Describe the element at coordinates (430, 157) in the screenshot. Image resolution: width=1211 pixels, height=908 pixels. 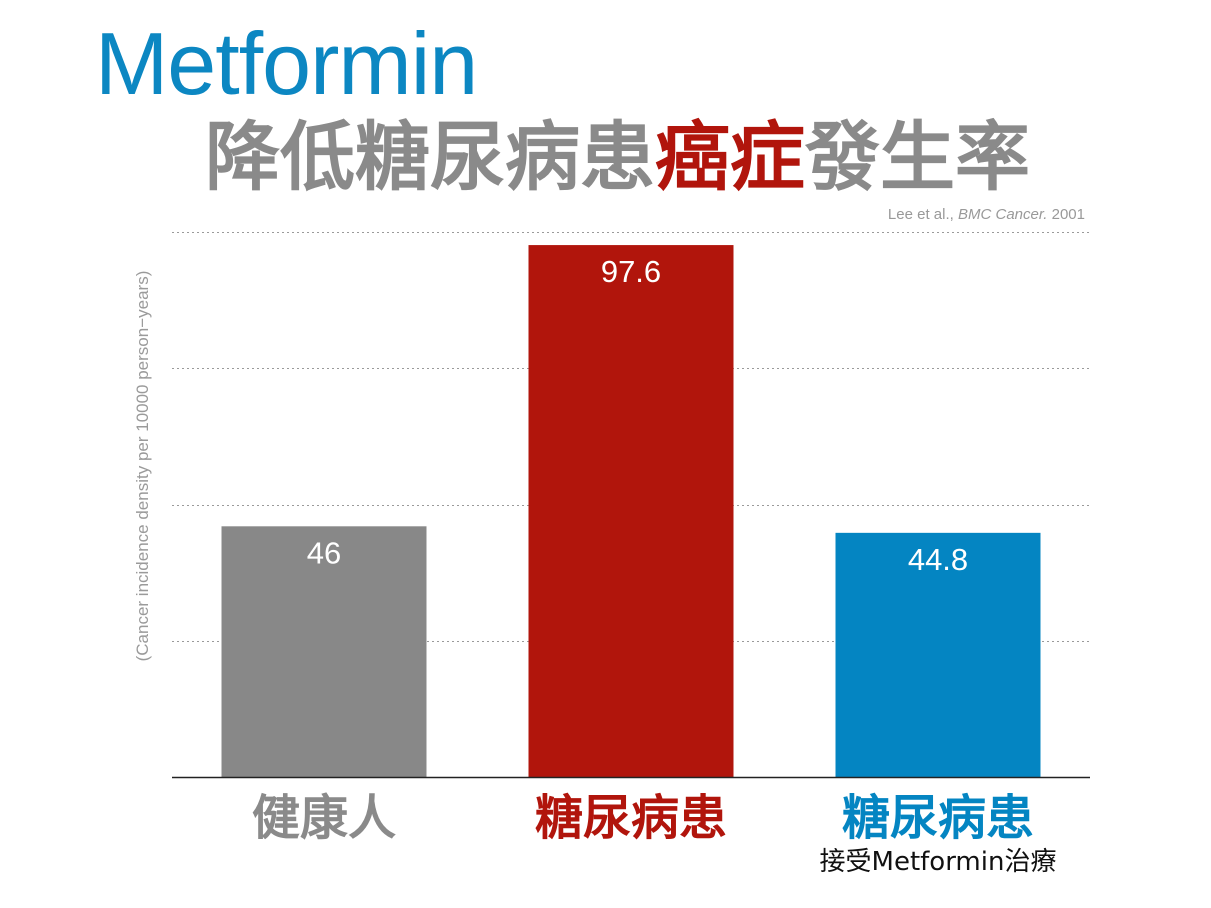
I see `subtitle-part-1: 降低糖尿病患` at that location.